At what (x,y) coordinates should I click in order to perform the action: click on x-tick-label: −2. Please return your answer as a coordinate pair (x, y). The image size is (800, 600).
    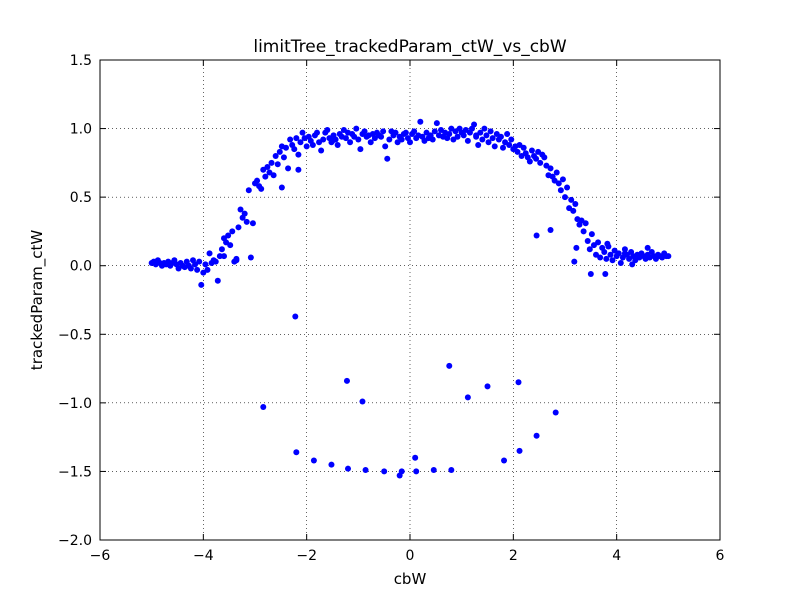
    Looking at the image, I should click on (306, 556).